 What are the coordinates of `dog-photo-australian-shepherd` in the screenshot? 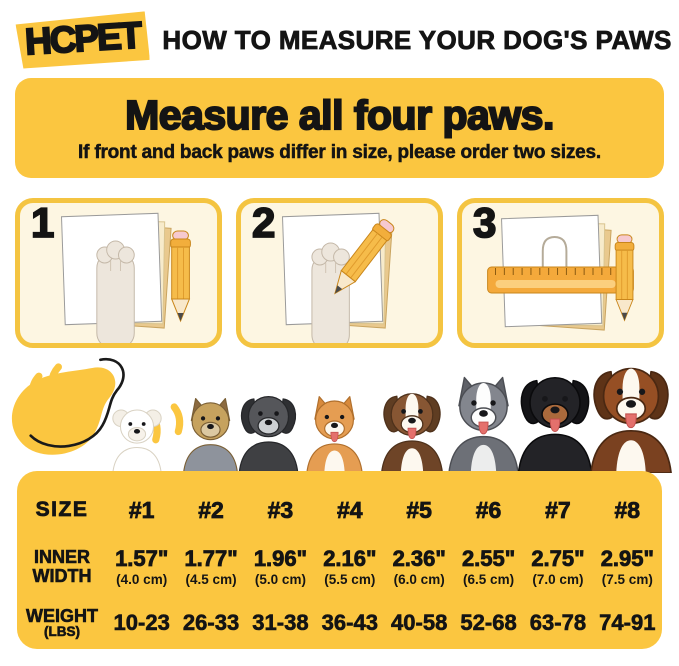 It's located at (412, 431).